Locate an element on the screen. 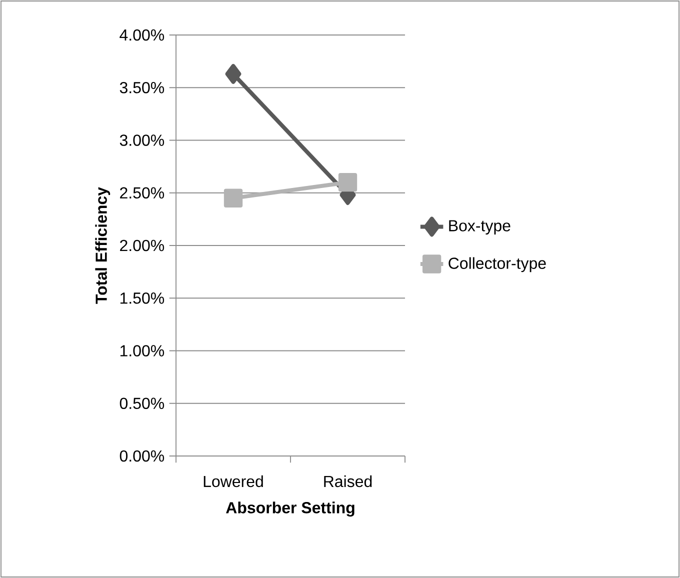 This screenshot has height=578, width=680. y-tick-label: 3.50% is located at coordinates (142, 88).